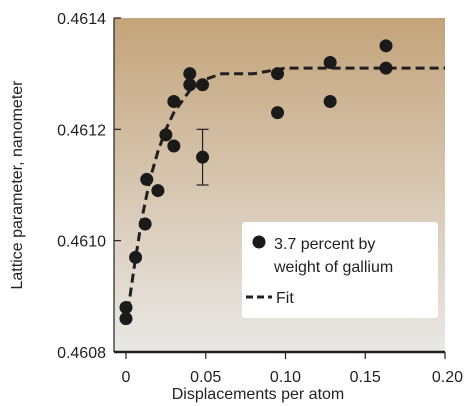 The image size is (465, 406). I want to click on x-tick-layer: 0 0.05 0.10 0.15 0.20, so click(292, 369).